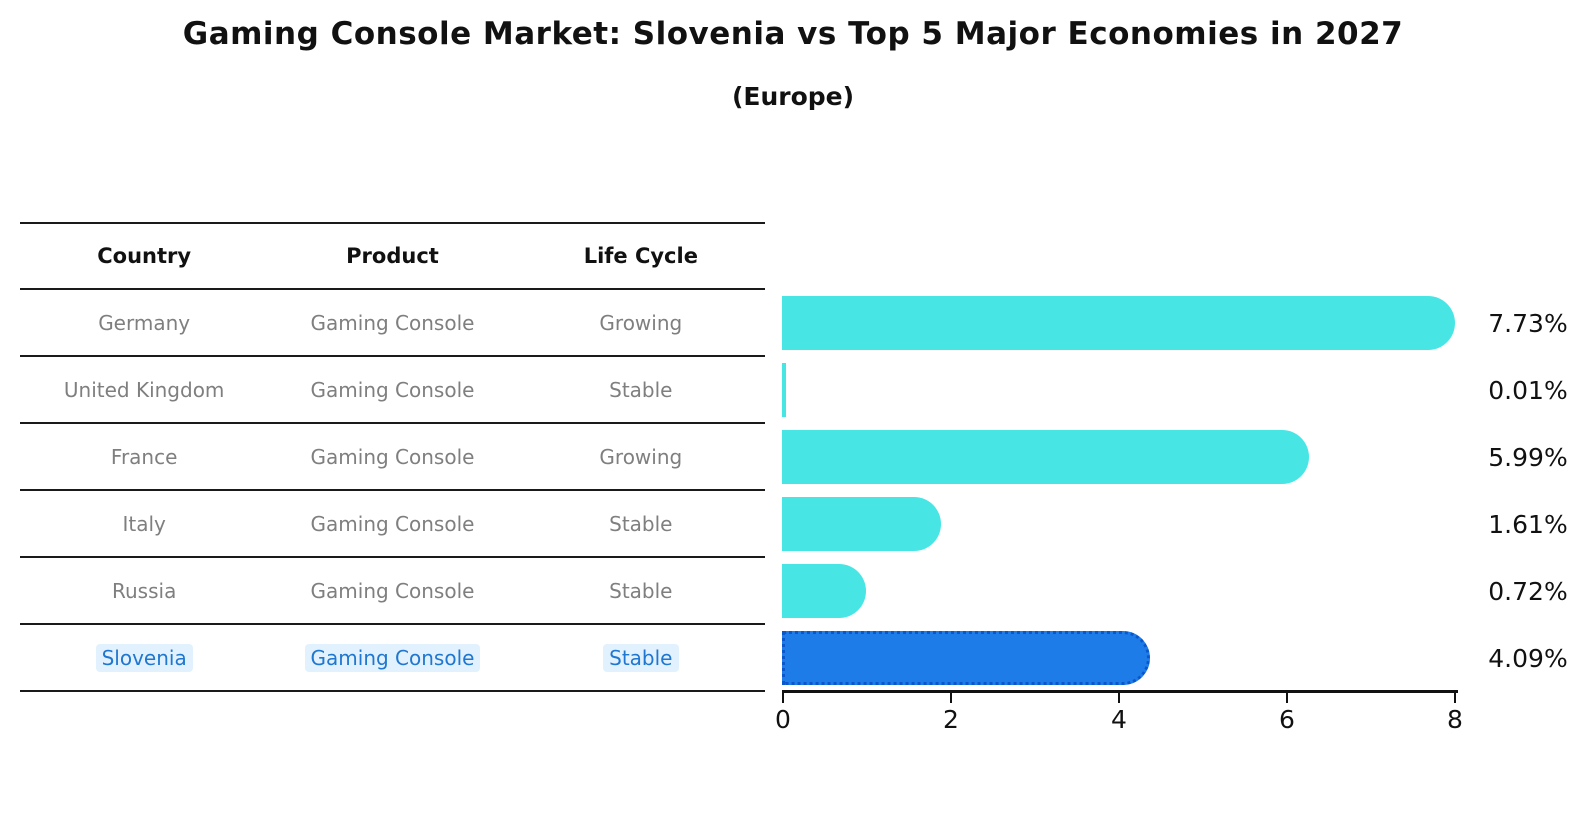 The height and width of the screenshot is (823, 1586). What do you see at coordinates (1528, 591) in the screenshot?
I see `value-label: 0.72%` at bounding box center [1528, 591].